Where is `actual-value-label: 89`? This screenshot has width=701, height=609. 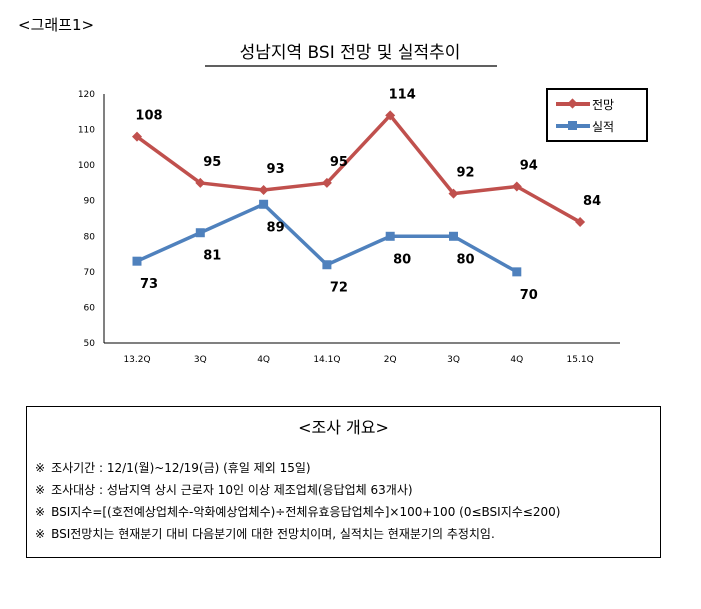 actual-value-label: 89 is located at coordinates (276, 227).